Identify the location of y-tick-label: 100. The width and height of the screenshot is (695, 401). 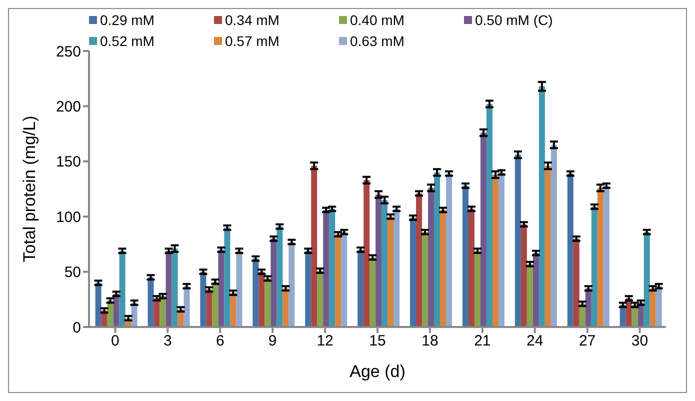
(68, 217).